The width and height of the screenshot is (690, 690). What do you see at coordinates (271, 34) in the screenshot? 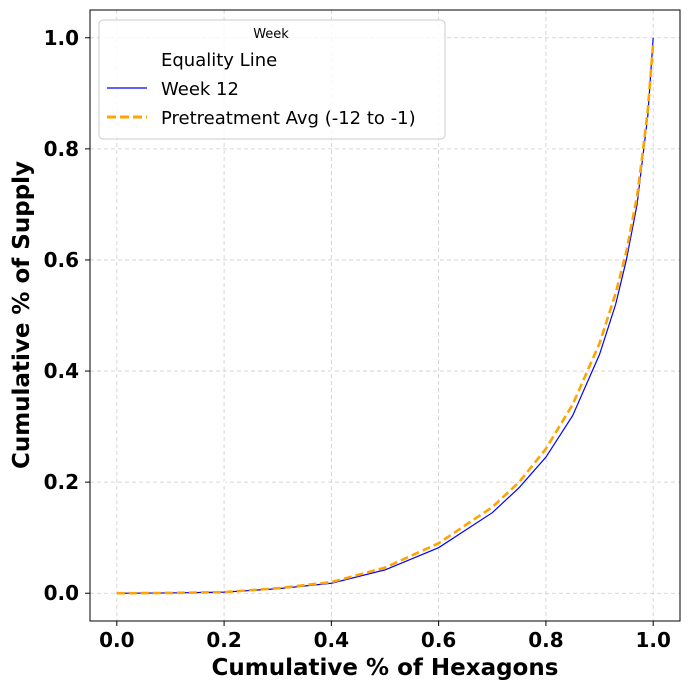
I see `legend-title: Week` at bounding box center [271, 34].